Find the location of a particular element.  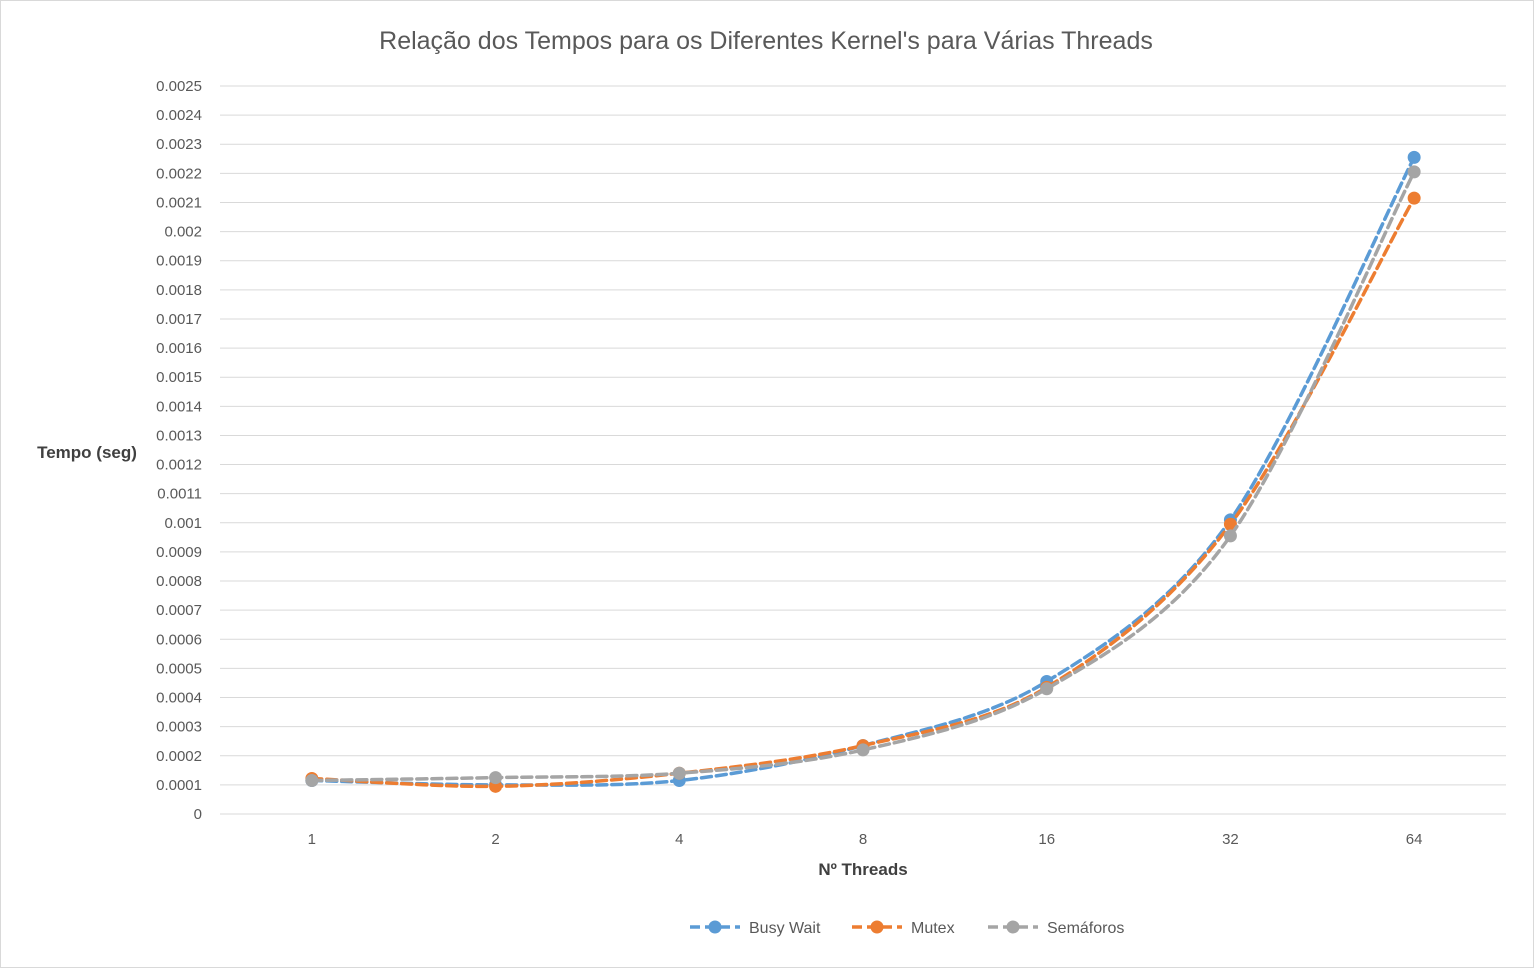

y-tick-label: 0.0001 is located at coordinates (179, 785).